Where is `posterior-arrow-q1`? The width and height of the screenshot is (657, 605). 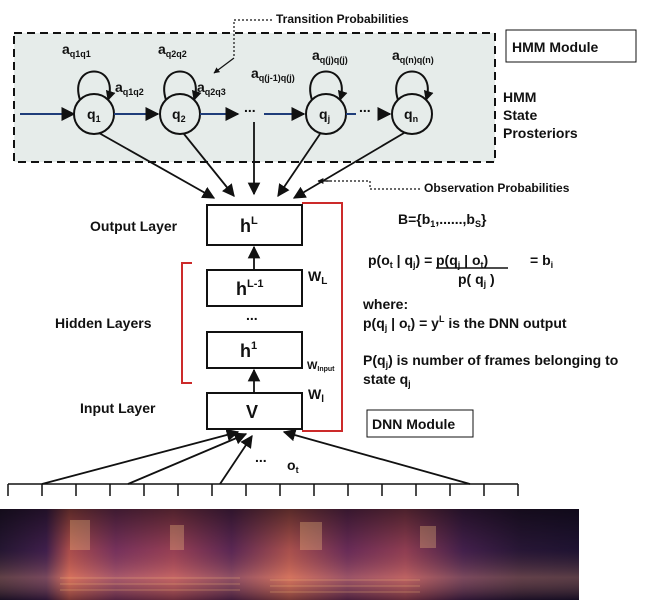 posterior-arrow-q1 is located at coordinates (157, 165).